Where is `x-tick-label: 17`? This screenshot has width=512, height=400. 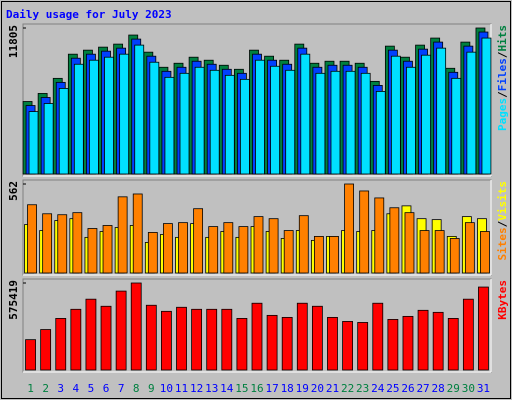 x-tick-label: 17 is located at coordinates (271, 388).